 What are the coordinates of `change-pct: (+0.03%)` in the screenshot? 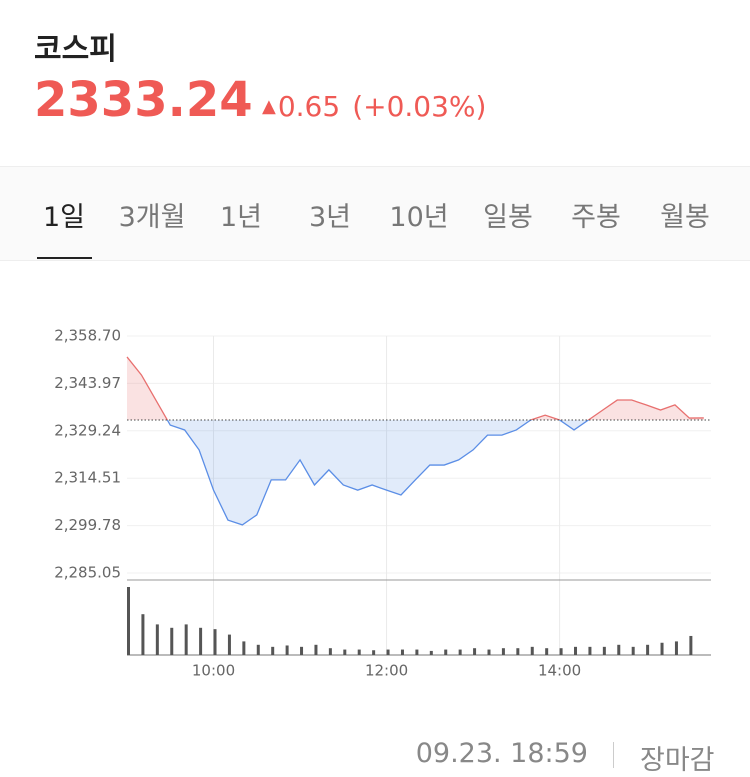 It's located at (419, 106).